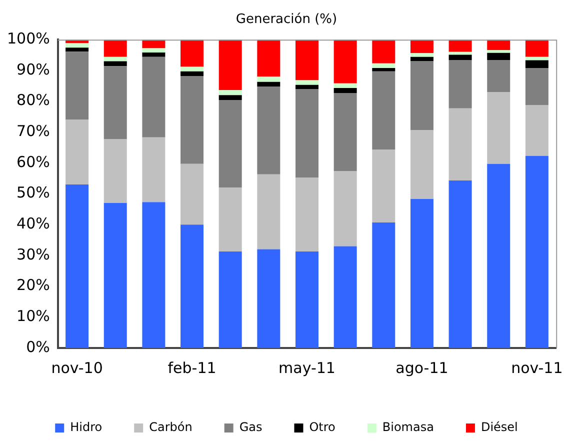  What do you see at coordinates (33, 100) in the screenshot?
I see `y-tick-label: 80%` at bounding box center [33, 100].